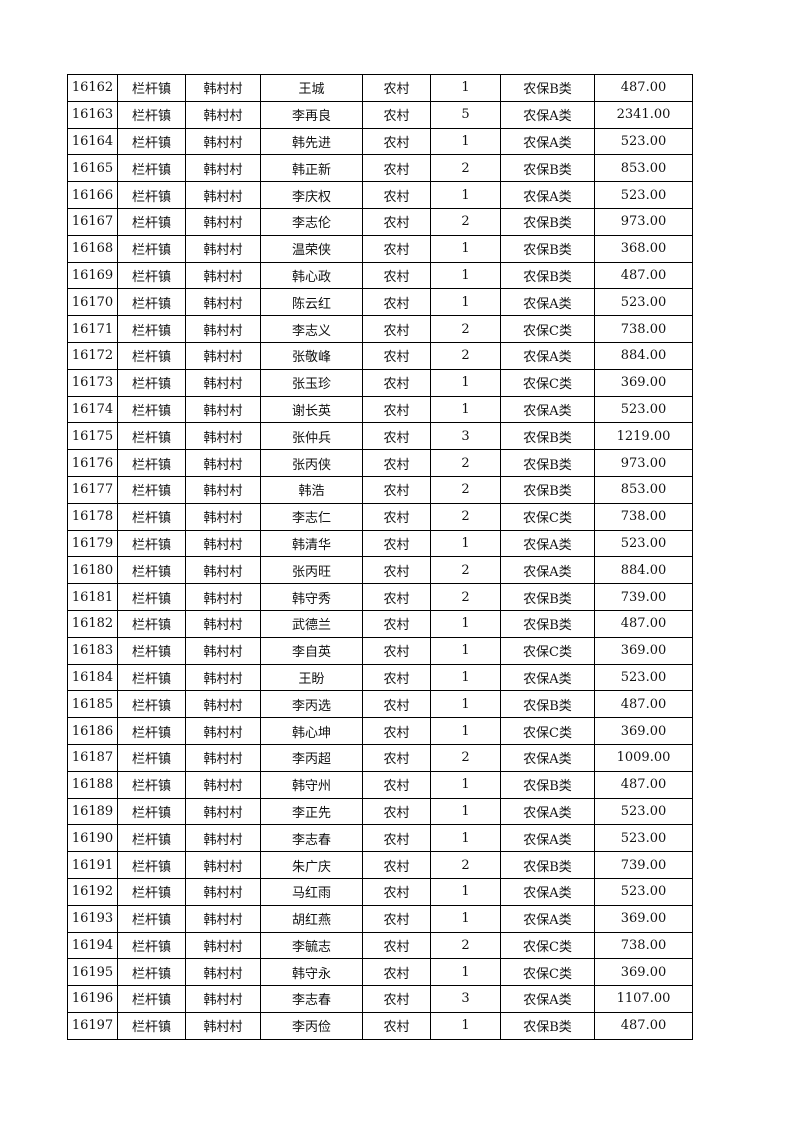  What do you see at coordinates (380, 650) in the screenshot?
I see `table-row: 16183 栏杆镇 韩村村 李自英 农村 1 农保C类 369.00` at bounding box center [380, 650].